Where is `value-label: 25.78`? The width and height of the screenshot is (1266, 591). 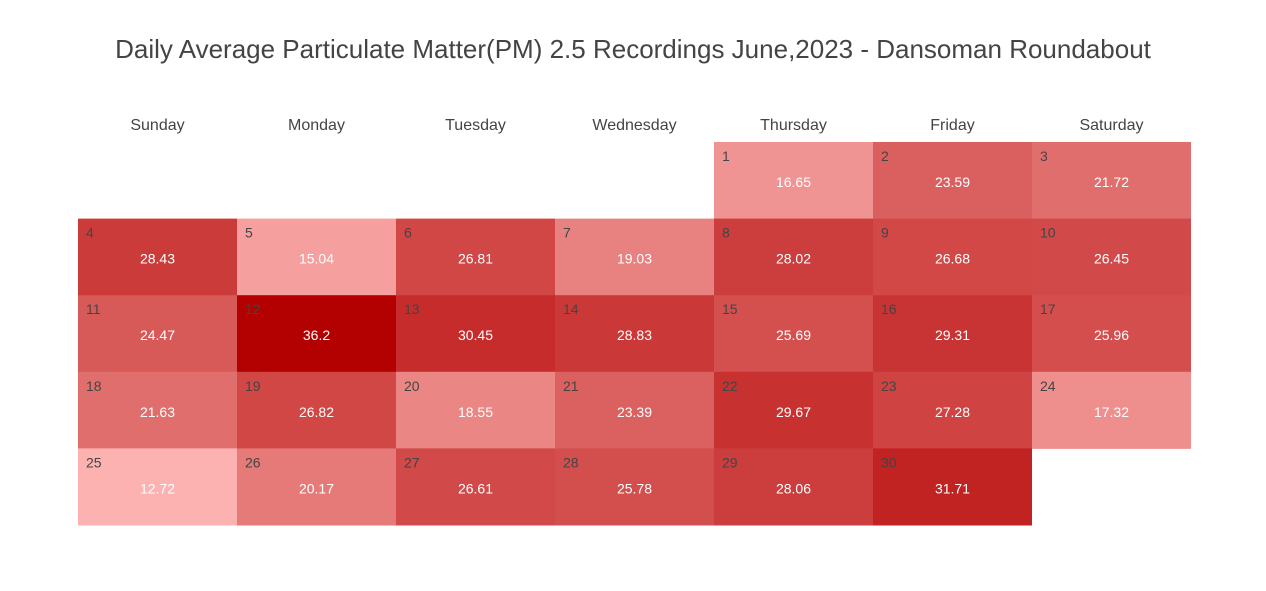
value-label: 25.78 is located at coordinates (634, 488).